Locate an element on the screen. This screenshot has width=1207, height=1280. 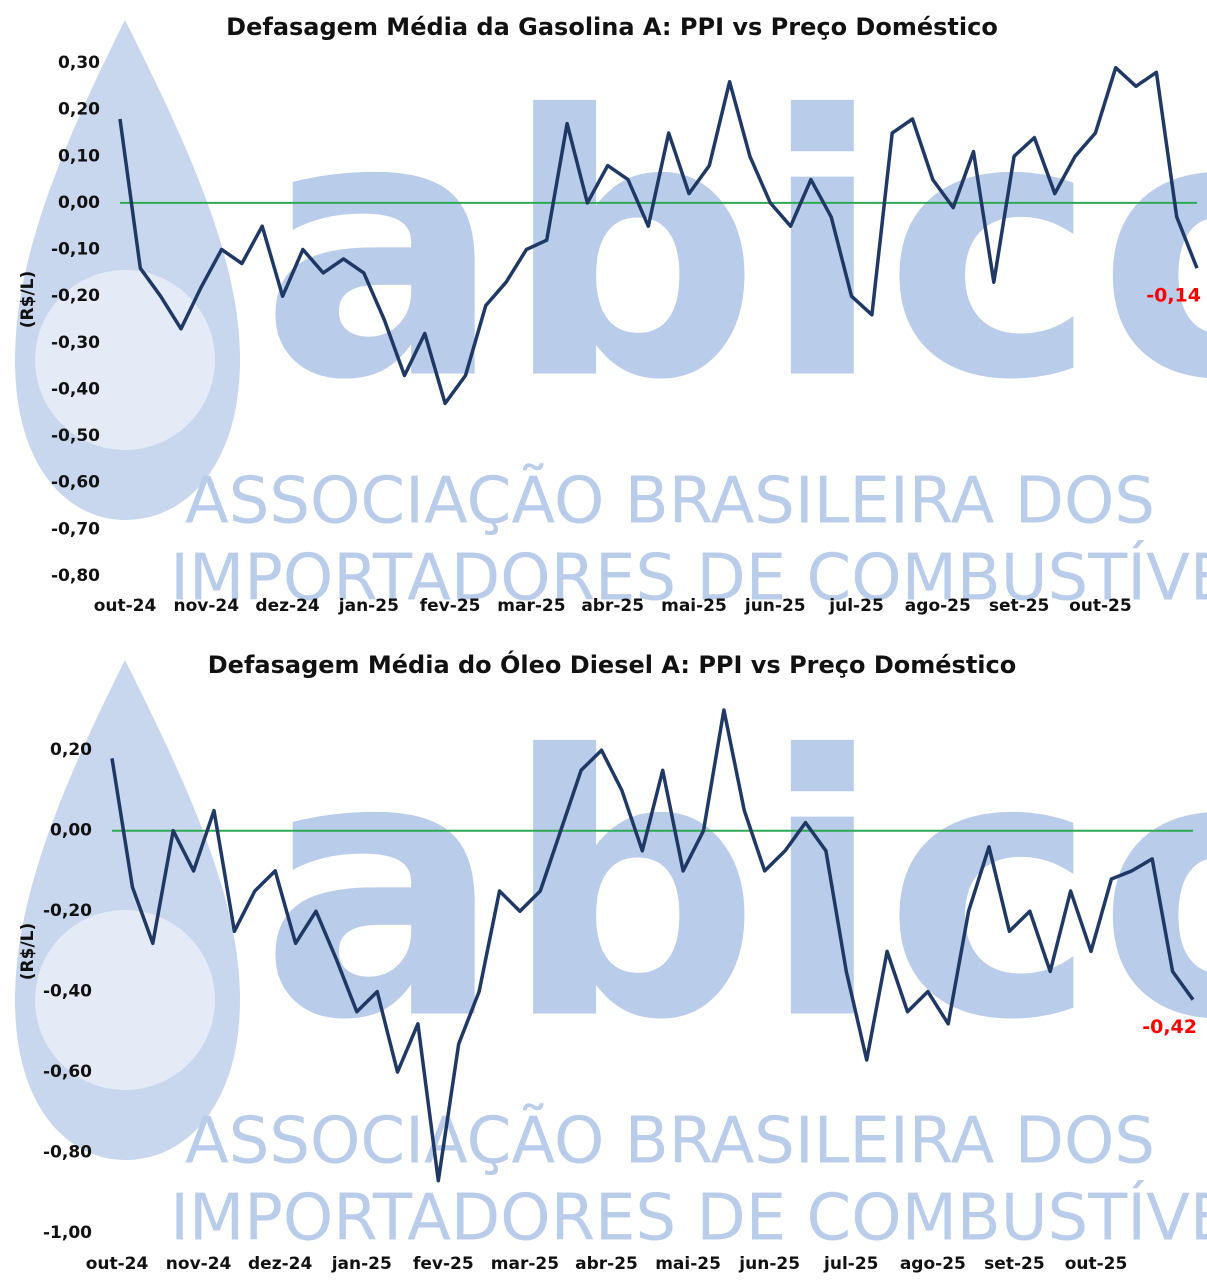
value-label: -0,42 is located at coordinates (1169, 1027).